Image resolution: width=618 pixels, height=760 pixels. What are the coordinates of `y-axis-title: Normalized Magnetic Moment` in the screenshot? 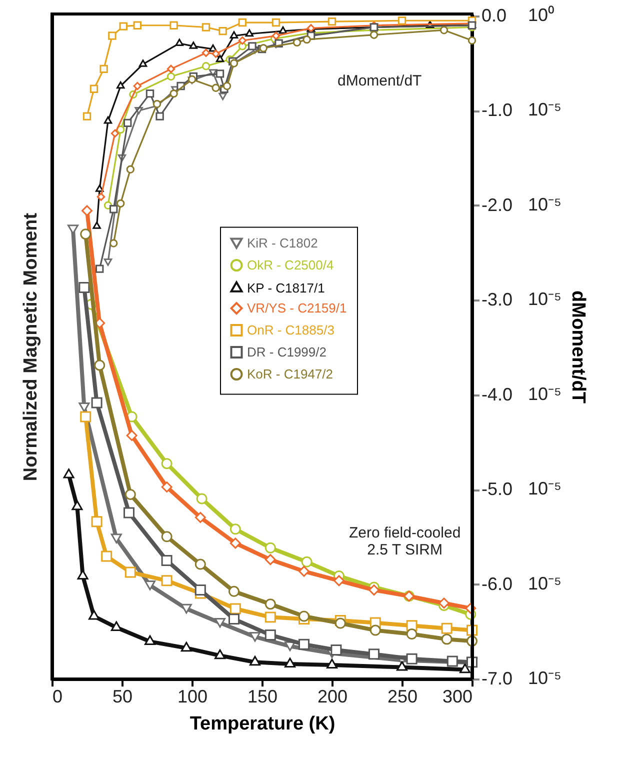 It's located at (31, 347).